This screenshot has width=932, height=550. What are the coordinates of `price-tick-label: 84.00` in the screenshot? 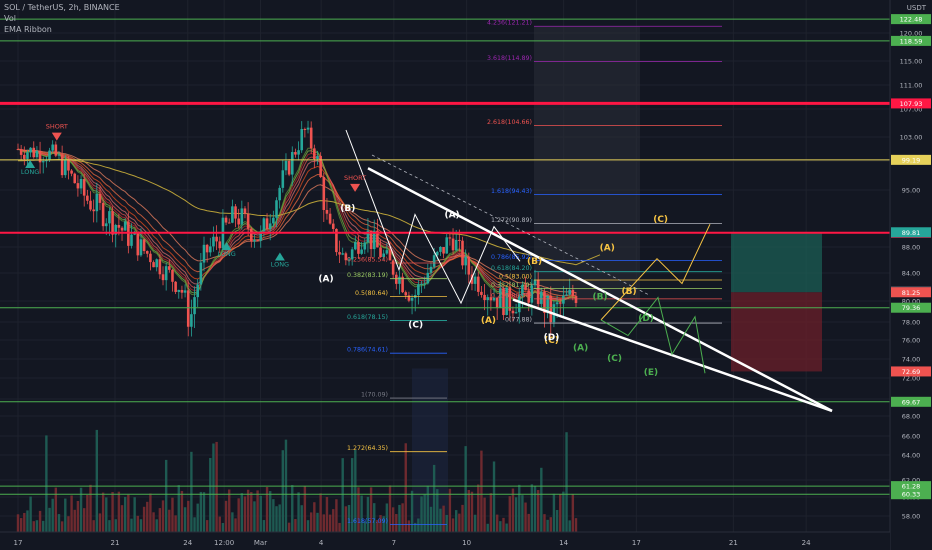 It's located at (911, 274).